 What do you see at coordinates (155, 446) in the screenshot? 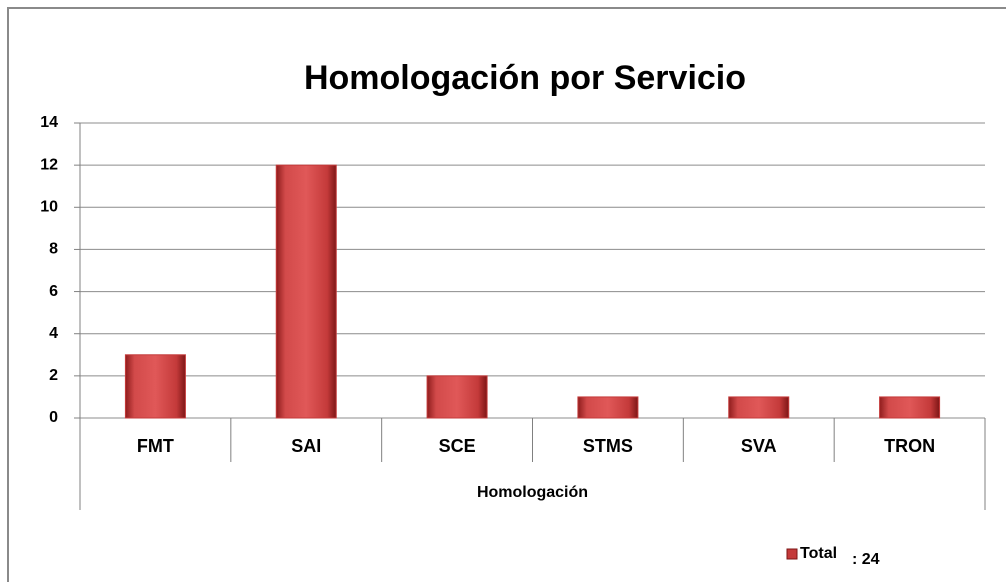
I see `x-tick-label: FMT` at bounding box center [155, 446].